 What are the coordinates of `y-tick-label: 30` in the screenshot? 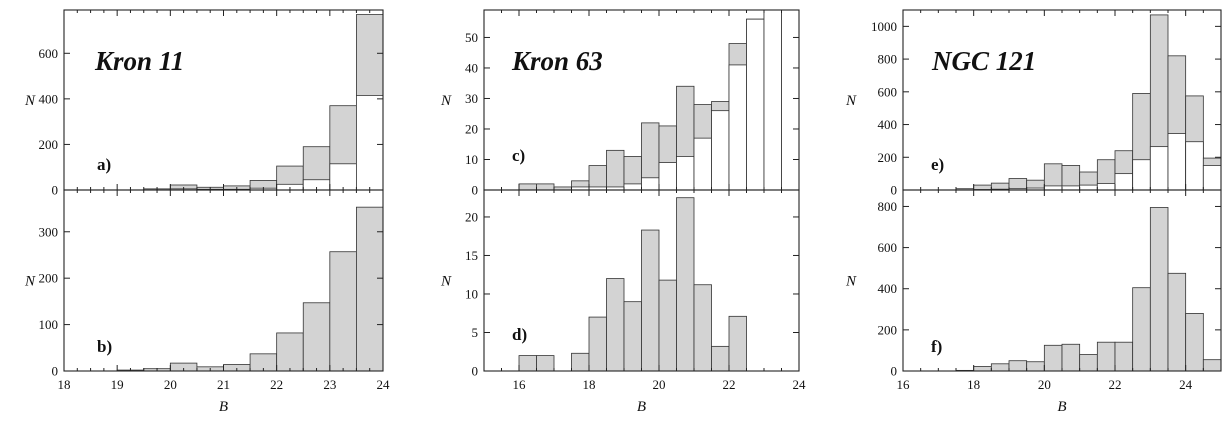 It's located at (471, 98).